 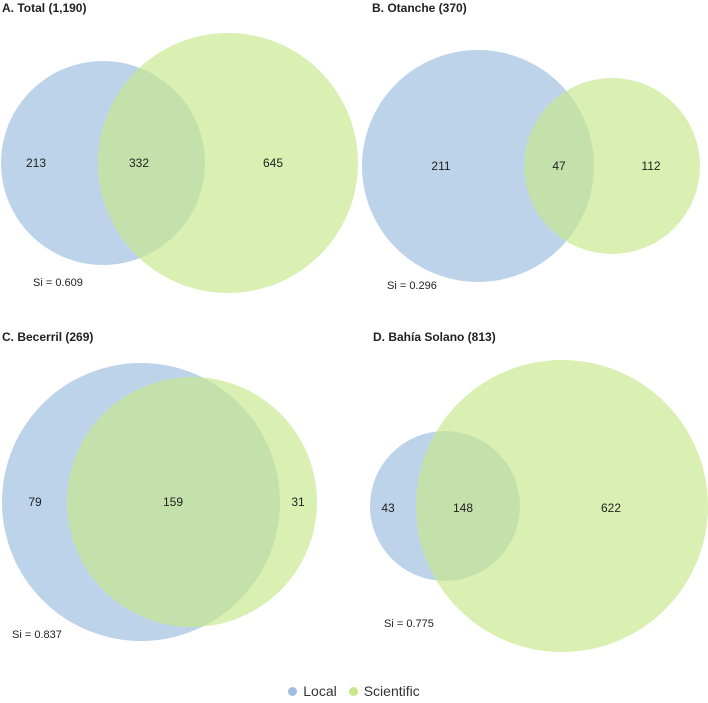 I want to click on legend-item-scientific: Scientific, so click(x=384, y=691).